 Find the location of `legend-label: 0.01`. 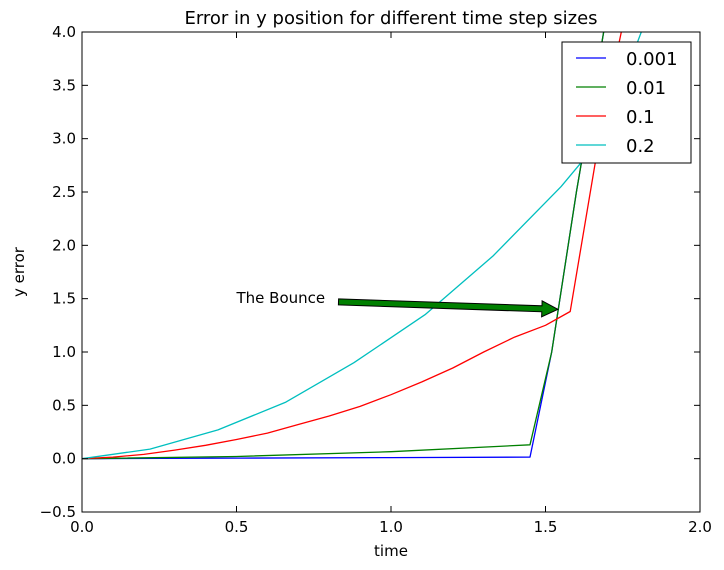

legend-label: 0.01 is located at coordinates (646, 88).